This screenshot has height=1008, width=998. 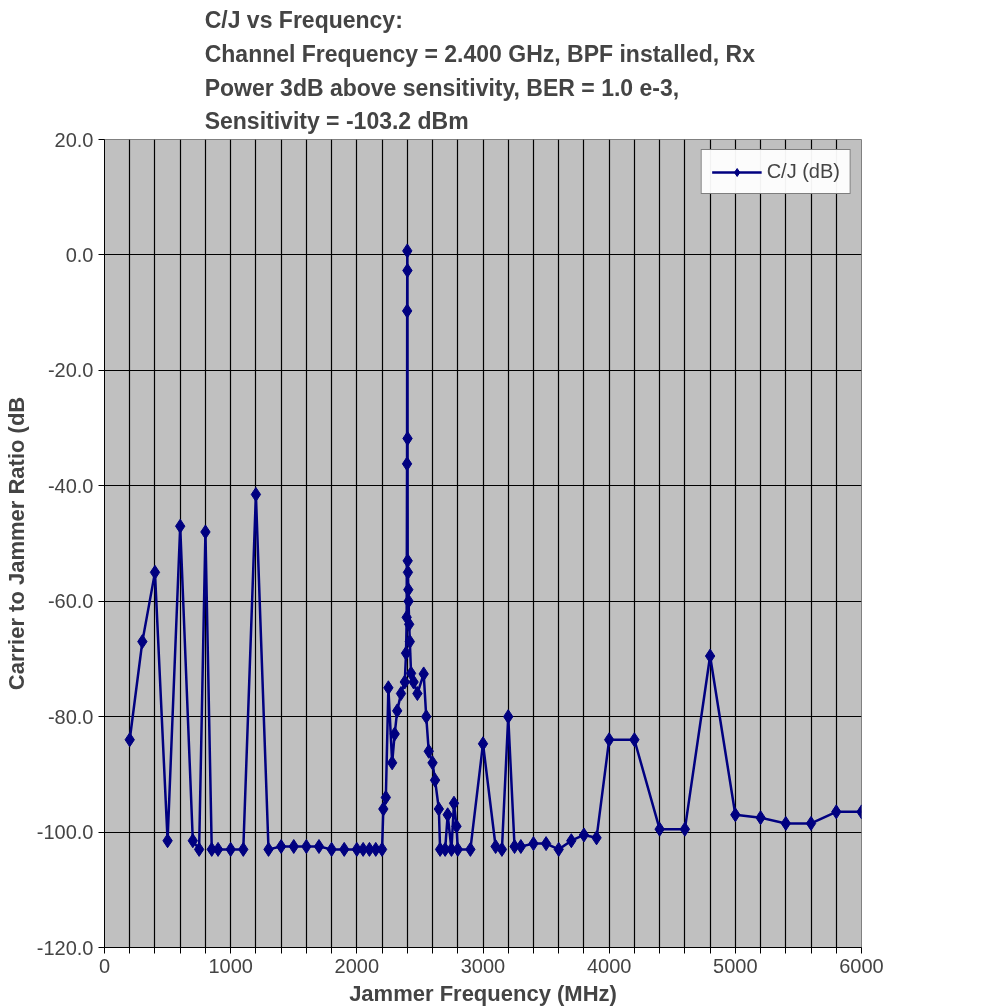 I want to click on x-tick-label: 4000, so click(x=609, y=965).